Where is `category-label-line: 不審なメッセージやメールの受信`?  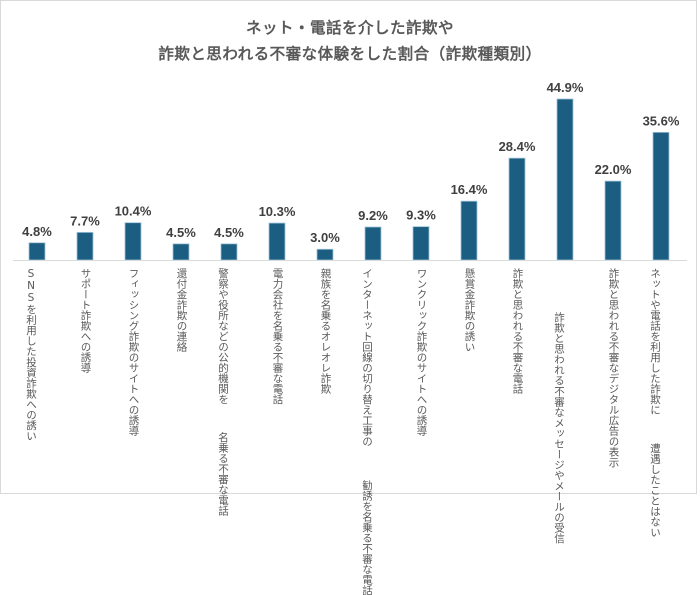
category-label-line: 不審なメッセージやメールの受信 is located at coordinates (558, 465).